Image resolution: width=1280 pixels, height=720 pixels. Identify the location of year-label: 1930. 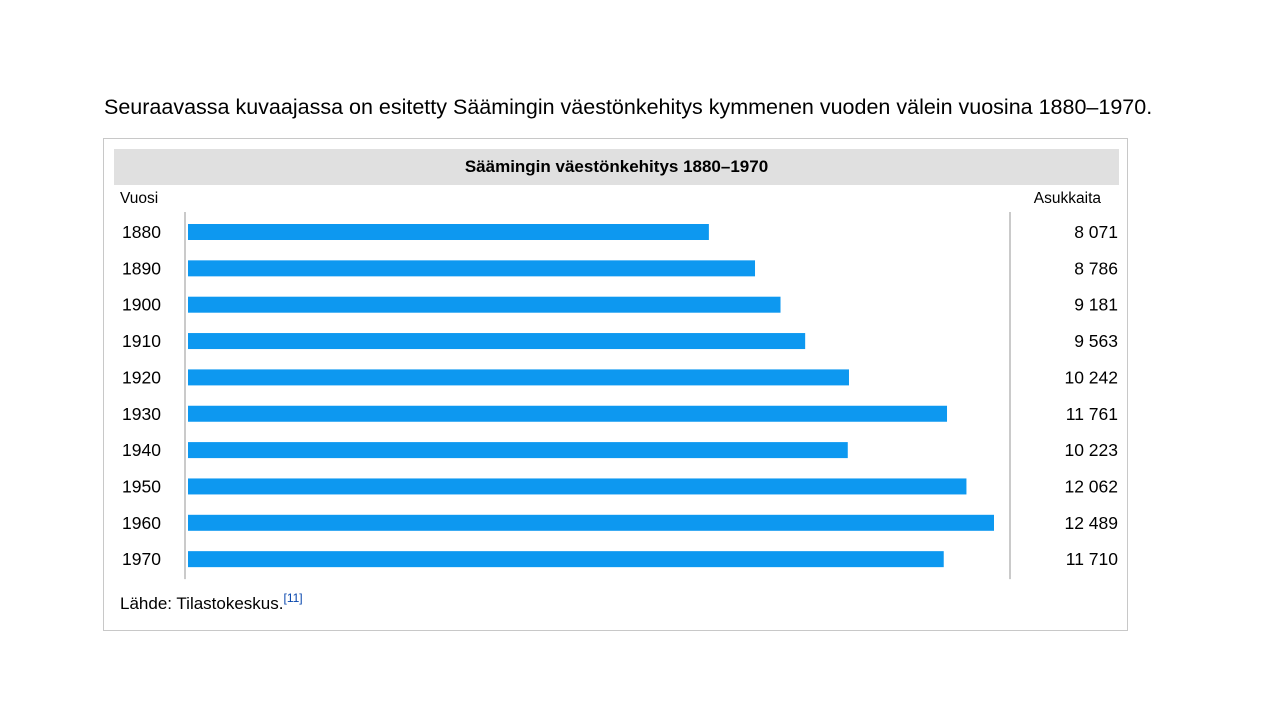
(141, 414).